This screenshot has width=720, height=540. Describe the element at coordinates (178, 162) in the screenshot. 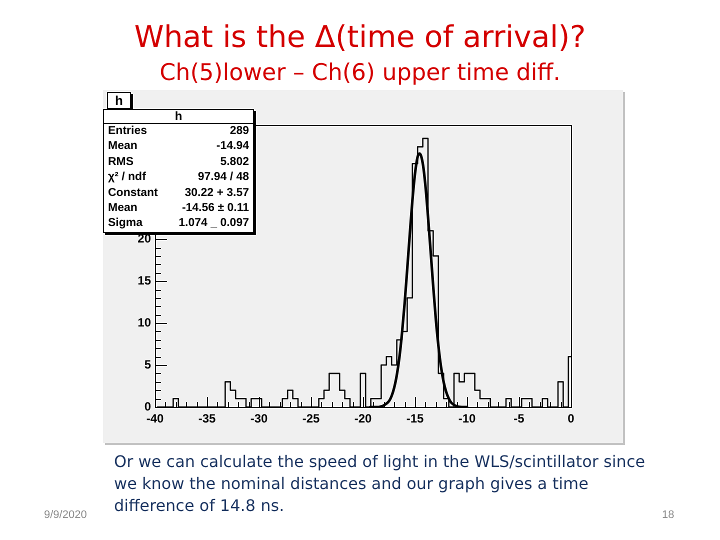

I see `text: RMS 5.802` at that location.